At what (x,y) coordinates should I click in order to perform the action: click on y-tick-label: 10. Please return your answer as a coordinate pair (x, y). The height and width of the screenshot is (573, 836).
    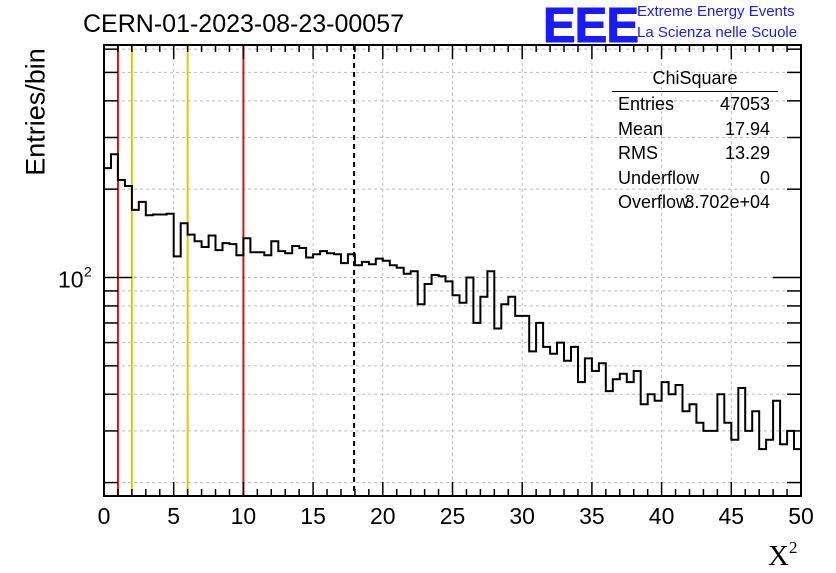
    Looking at the image, I should click on (71, 279).